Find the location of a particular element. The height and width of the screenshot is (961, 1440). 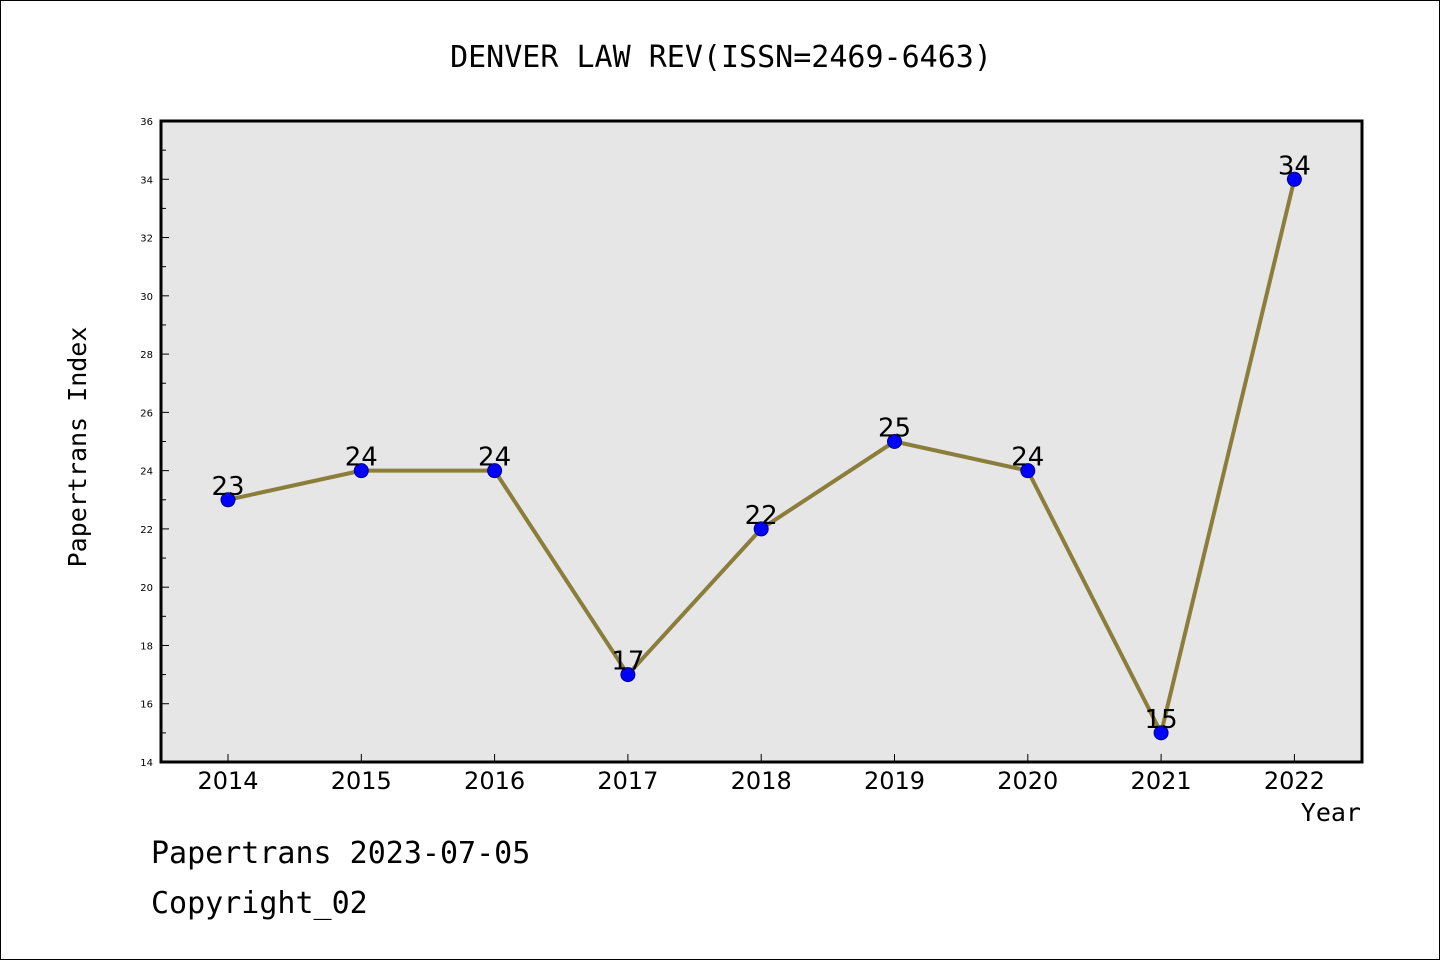

footer-copyright: Copyright_02 is located at coordinates (259, 903).